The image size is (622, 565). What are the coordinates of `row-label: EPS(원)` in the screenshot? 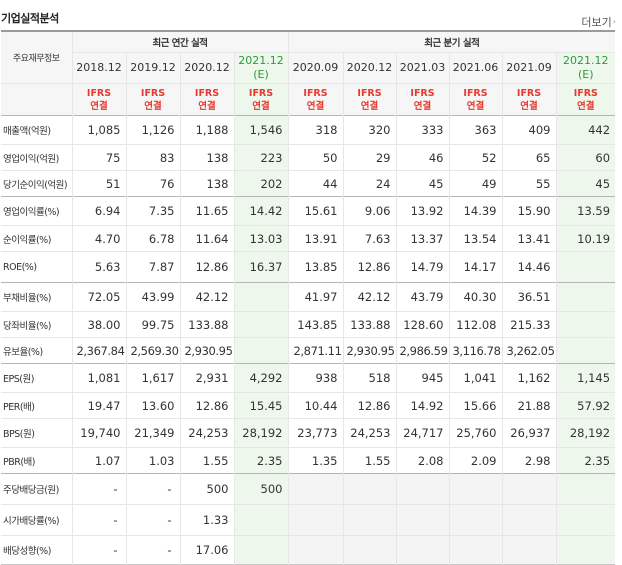 It's located at (36, 378).